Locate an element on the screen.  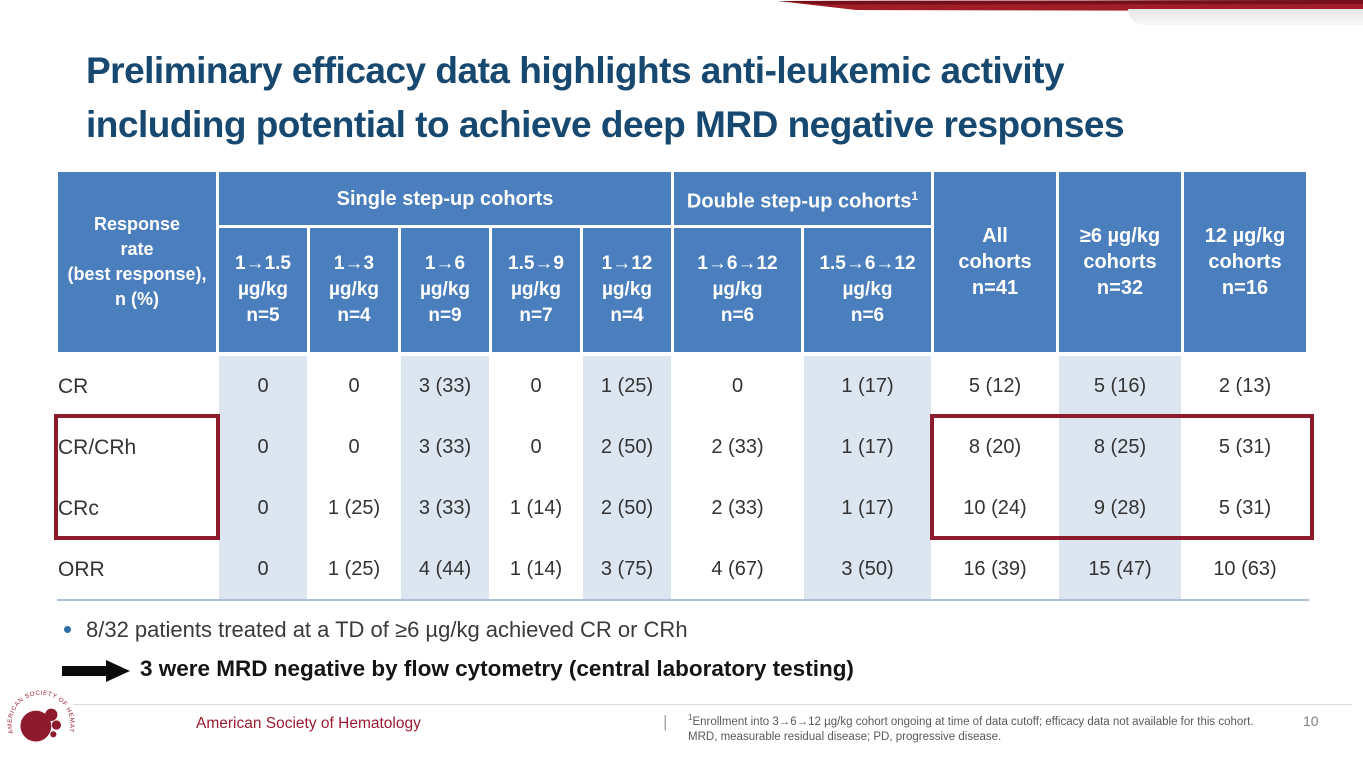
top-gray-curve is located at coordinates (1245, 17).